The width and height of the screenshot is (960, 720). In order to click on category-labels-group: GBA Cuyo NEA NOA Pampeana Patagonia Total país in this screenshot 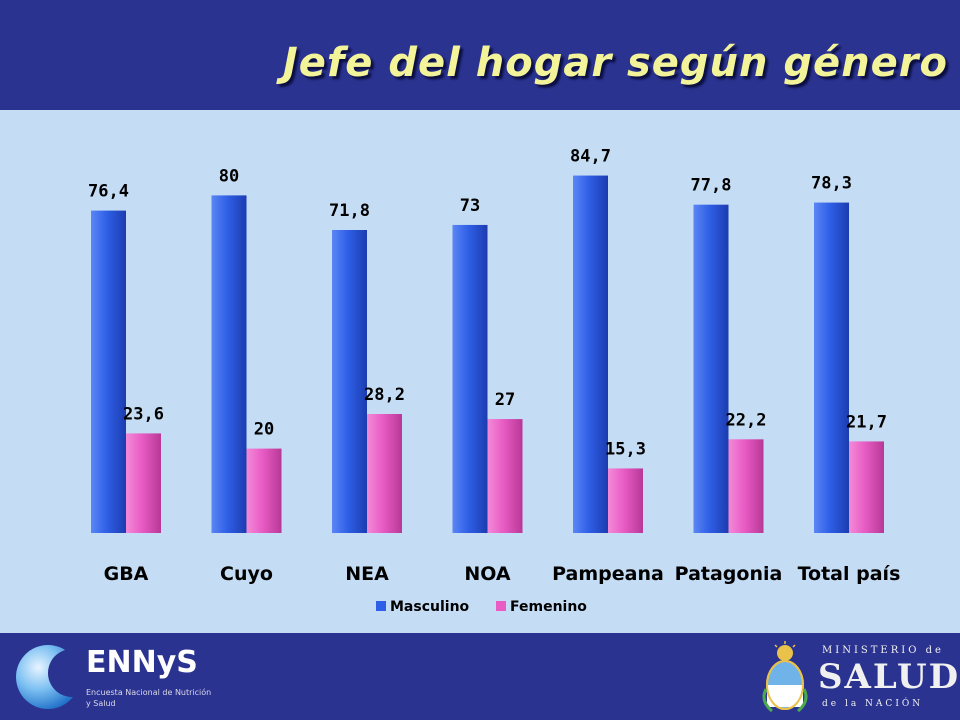, I will do `click(502, 574)`.